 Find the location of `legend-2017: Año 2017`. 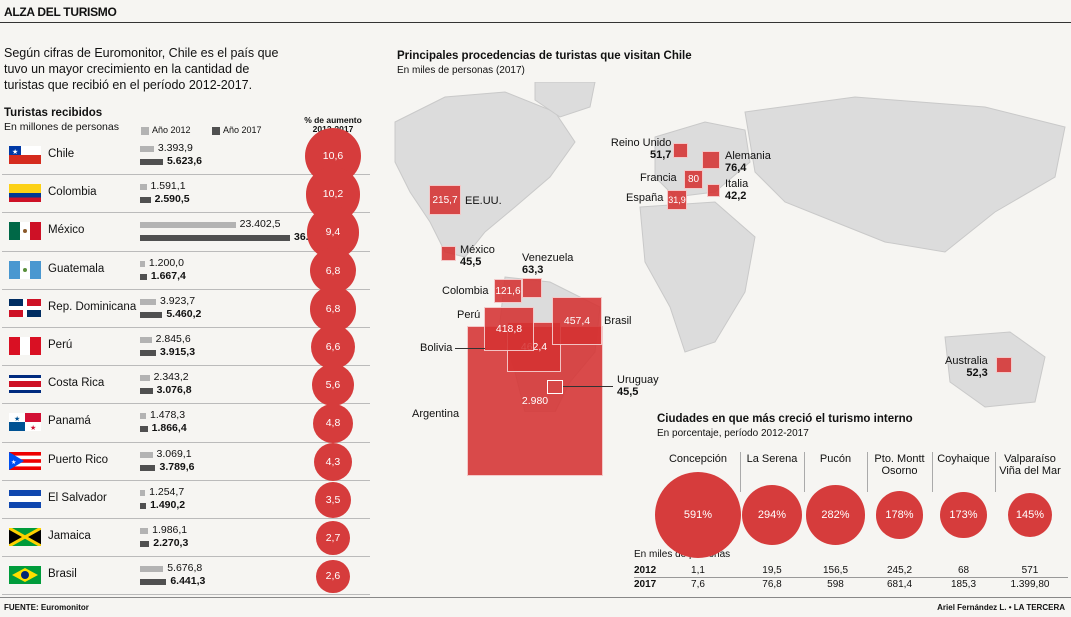

legend-2017: Año 2017 is located at coordinates (237, 130).